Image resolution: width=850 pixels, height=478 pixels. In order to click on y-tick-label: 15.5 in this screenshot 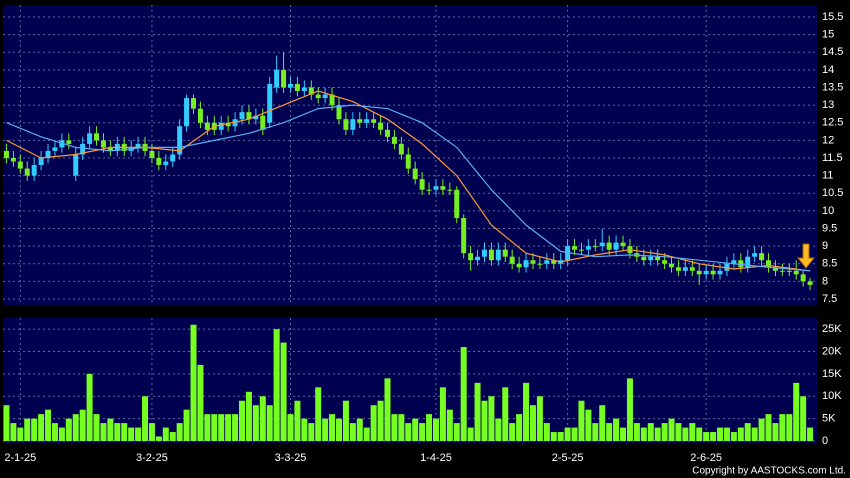, I will do `click(832, 17)`.